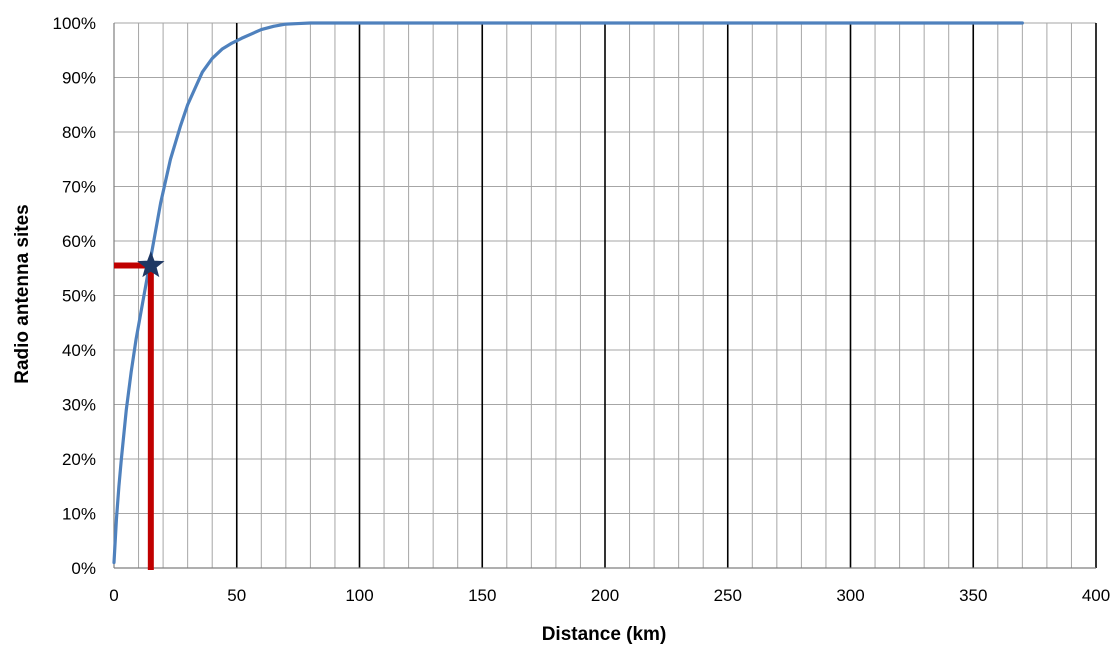 This screenshot has width=1116, height=646. What do you see at coordinates (83, 568) in the screenshot?
I see `y-tick-label: 0%` at bounding box center [83, 568].